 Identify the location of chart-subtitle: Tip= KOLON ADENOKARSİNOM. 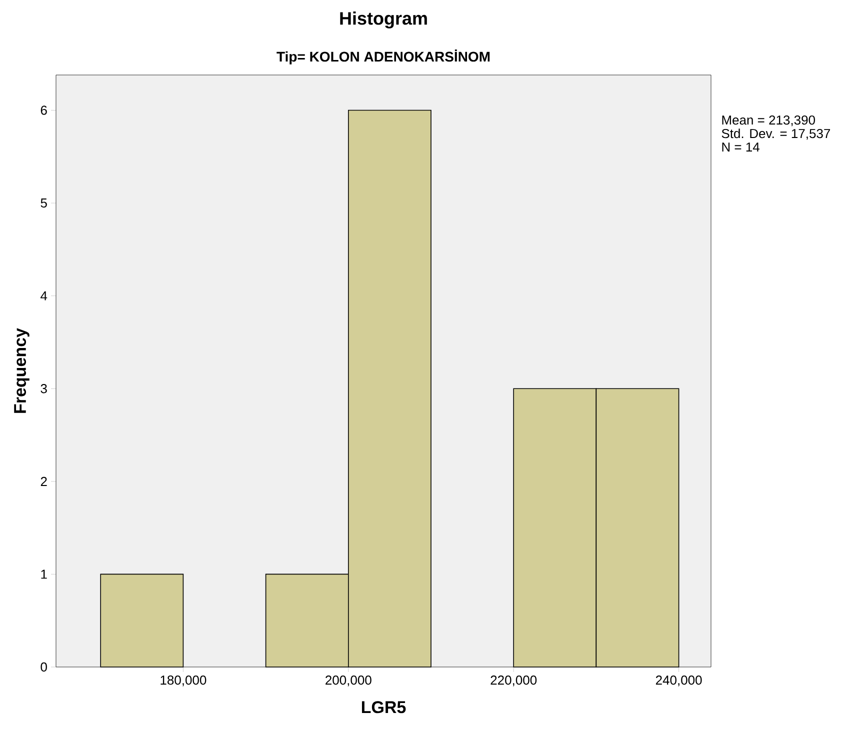
(383, 57).